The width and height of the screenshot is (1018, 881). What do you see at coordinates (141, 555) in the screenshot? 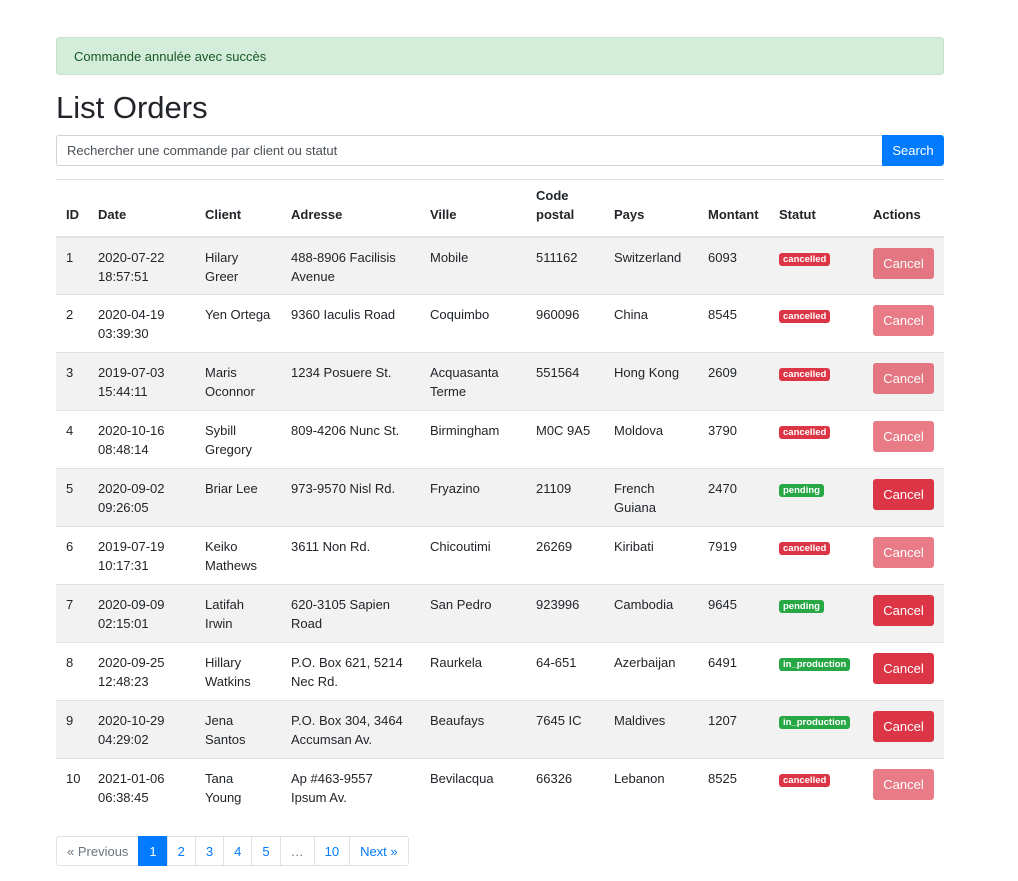
I see `cell-date: 2019-07-19 10:17:31` at bounding box center [141, 555].